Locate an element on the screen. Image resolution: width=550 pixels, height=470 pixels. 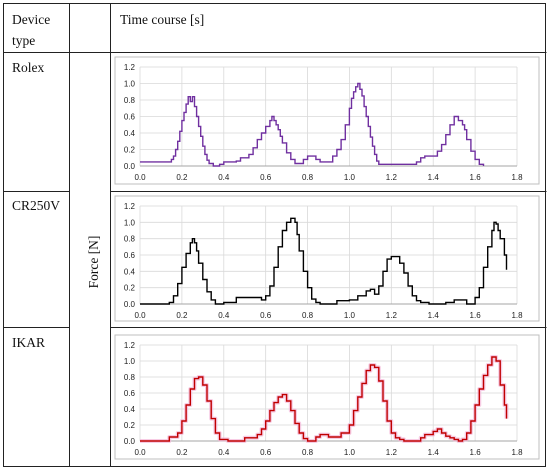
header-device-type: Device type is located at coordinates (33, 30).